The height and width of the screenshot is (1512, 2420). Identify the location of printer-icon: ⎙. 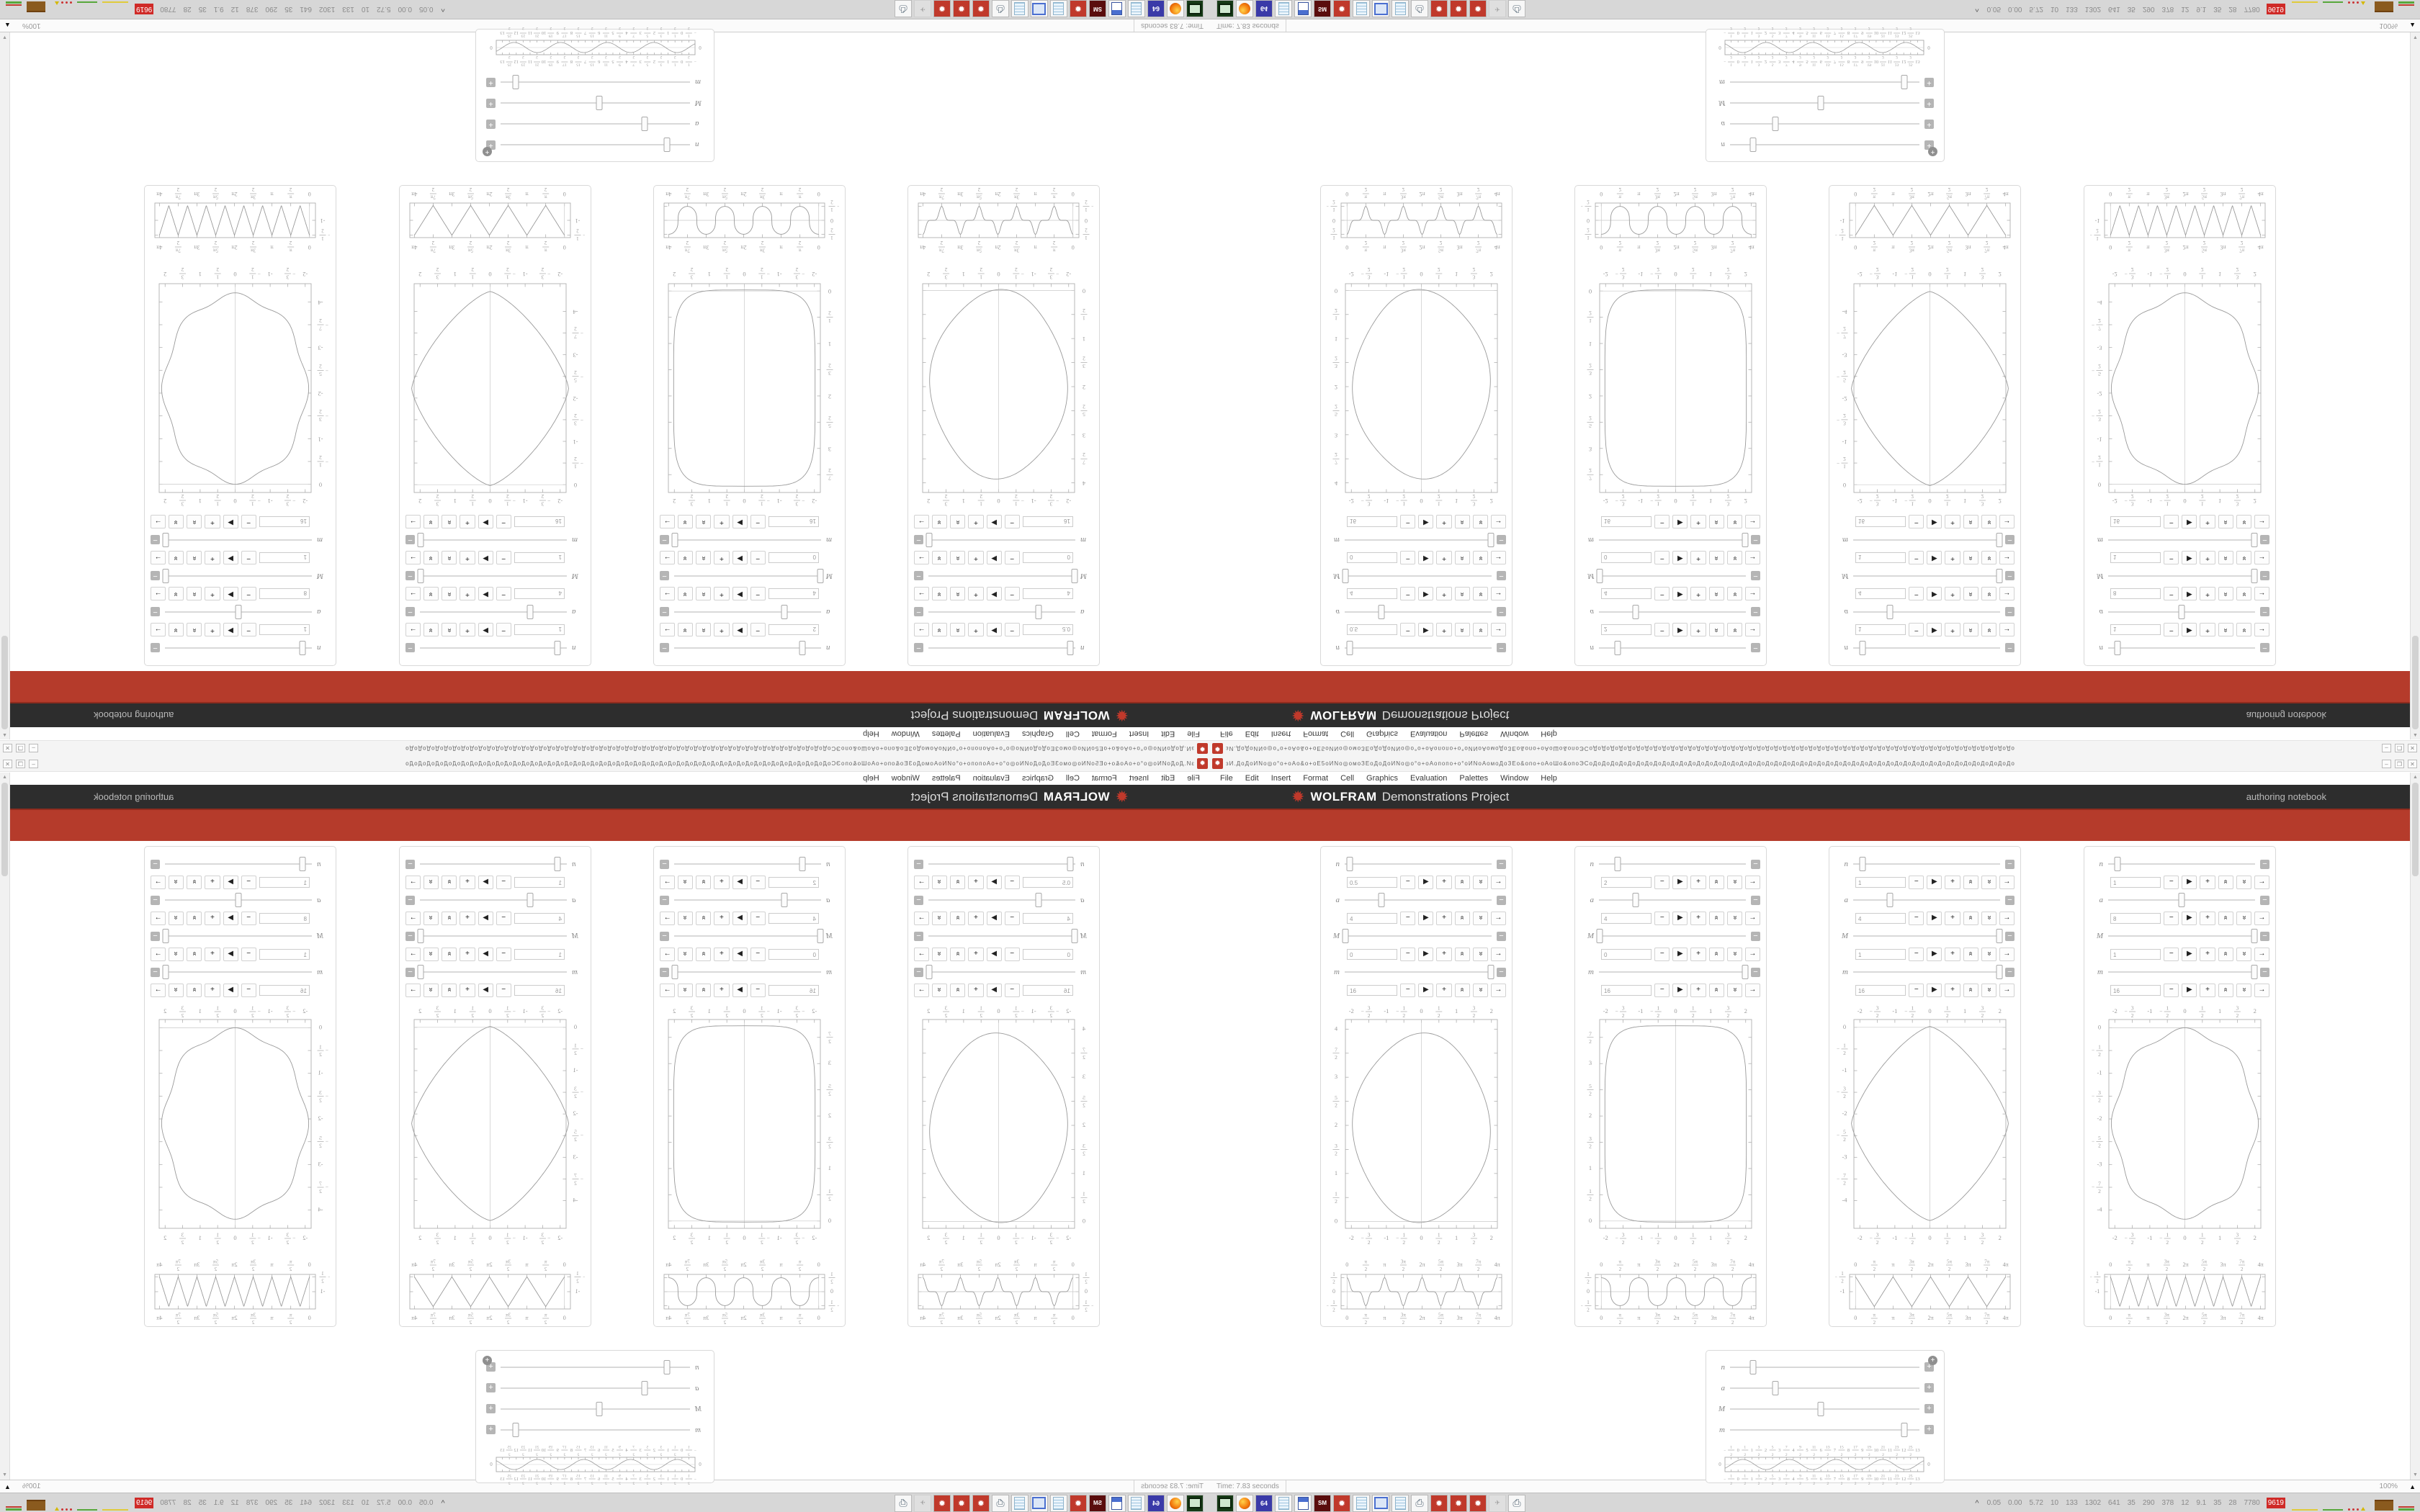
(1516, 9).